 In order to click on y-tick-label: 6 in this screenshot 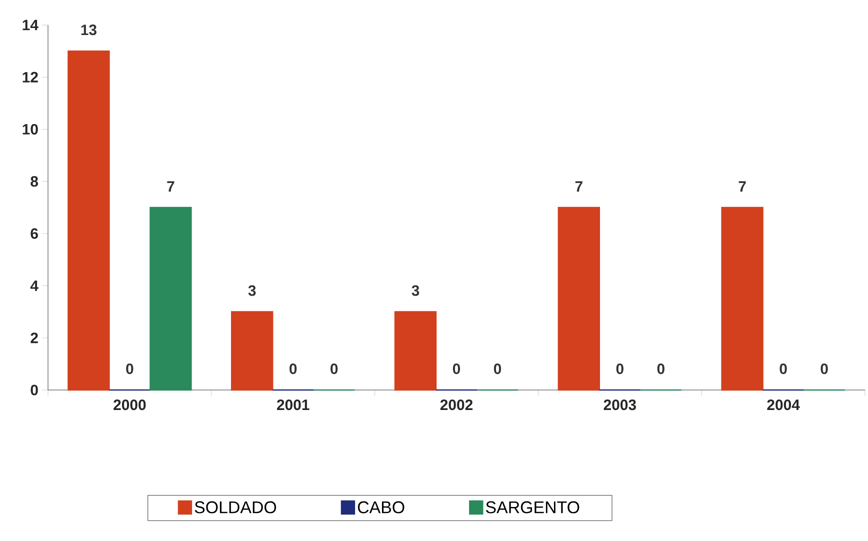, I will do `click(34, 233)`.